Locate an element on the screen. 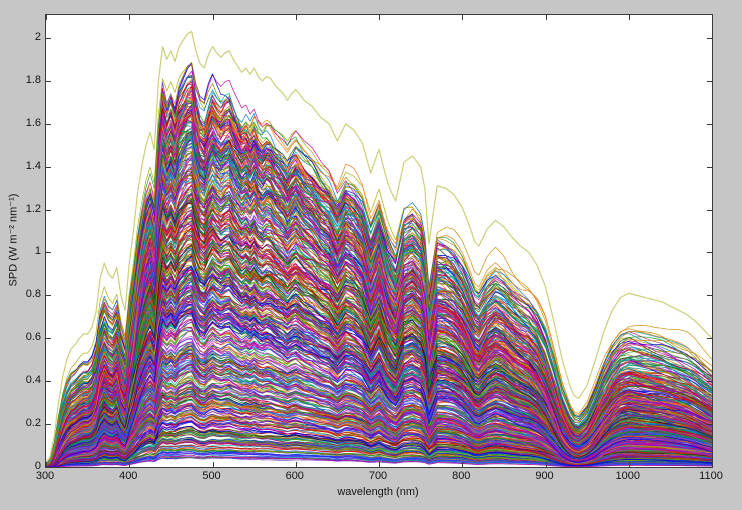  x-tick-label: 1100 is located at coordinates (711, 476).